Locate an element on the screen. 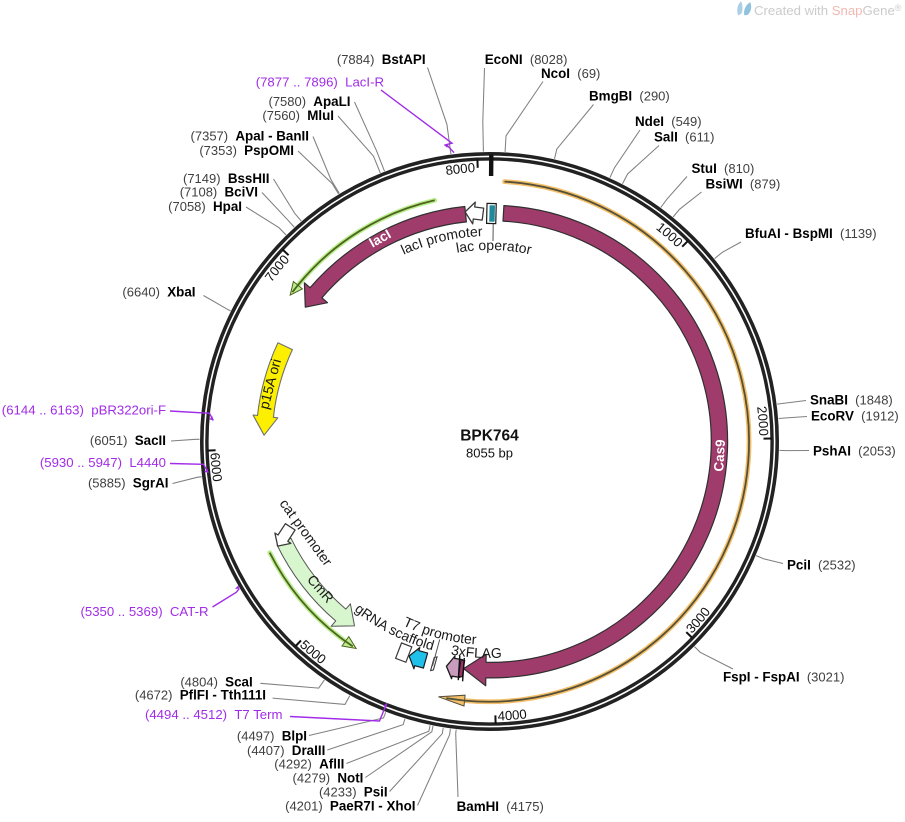 This screenshot has height=822, width=905. svg-text: 2000 is located at coordinates (762, 420).